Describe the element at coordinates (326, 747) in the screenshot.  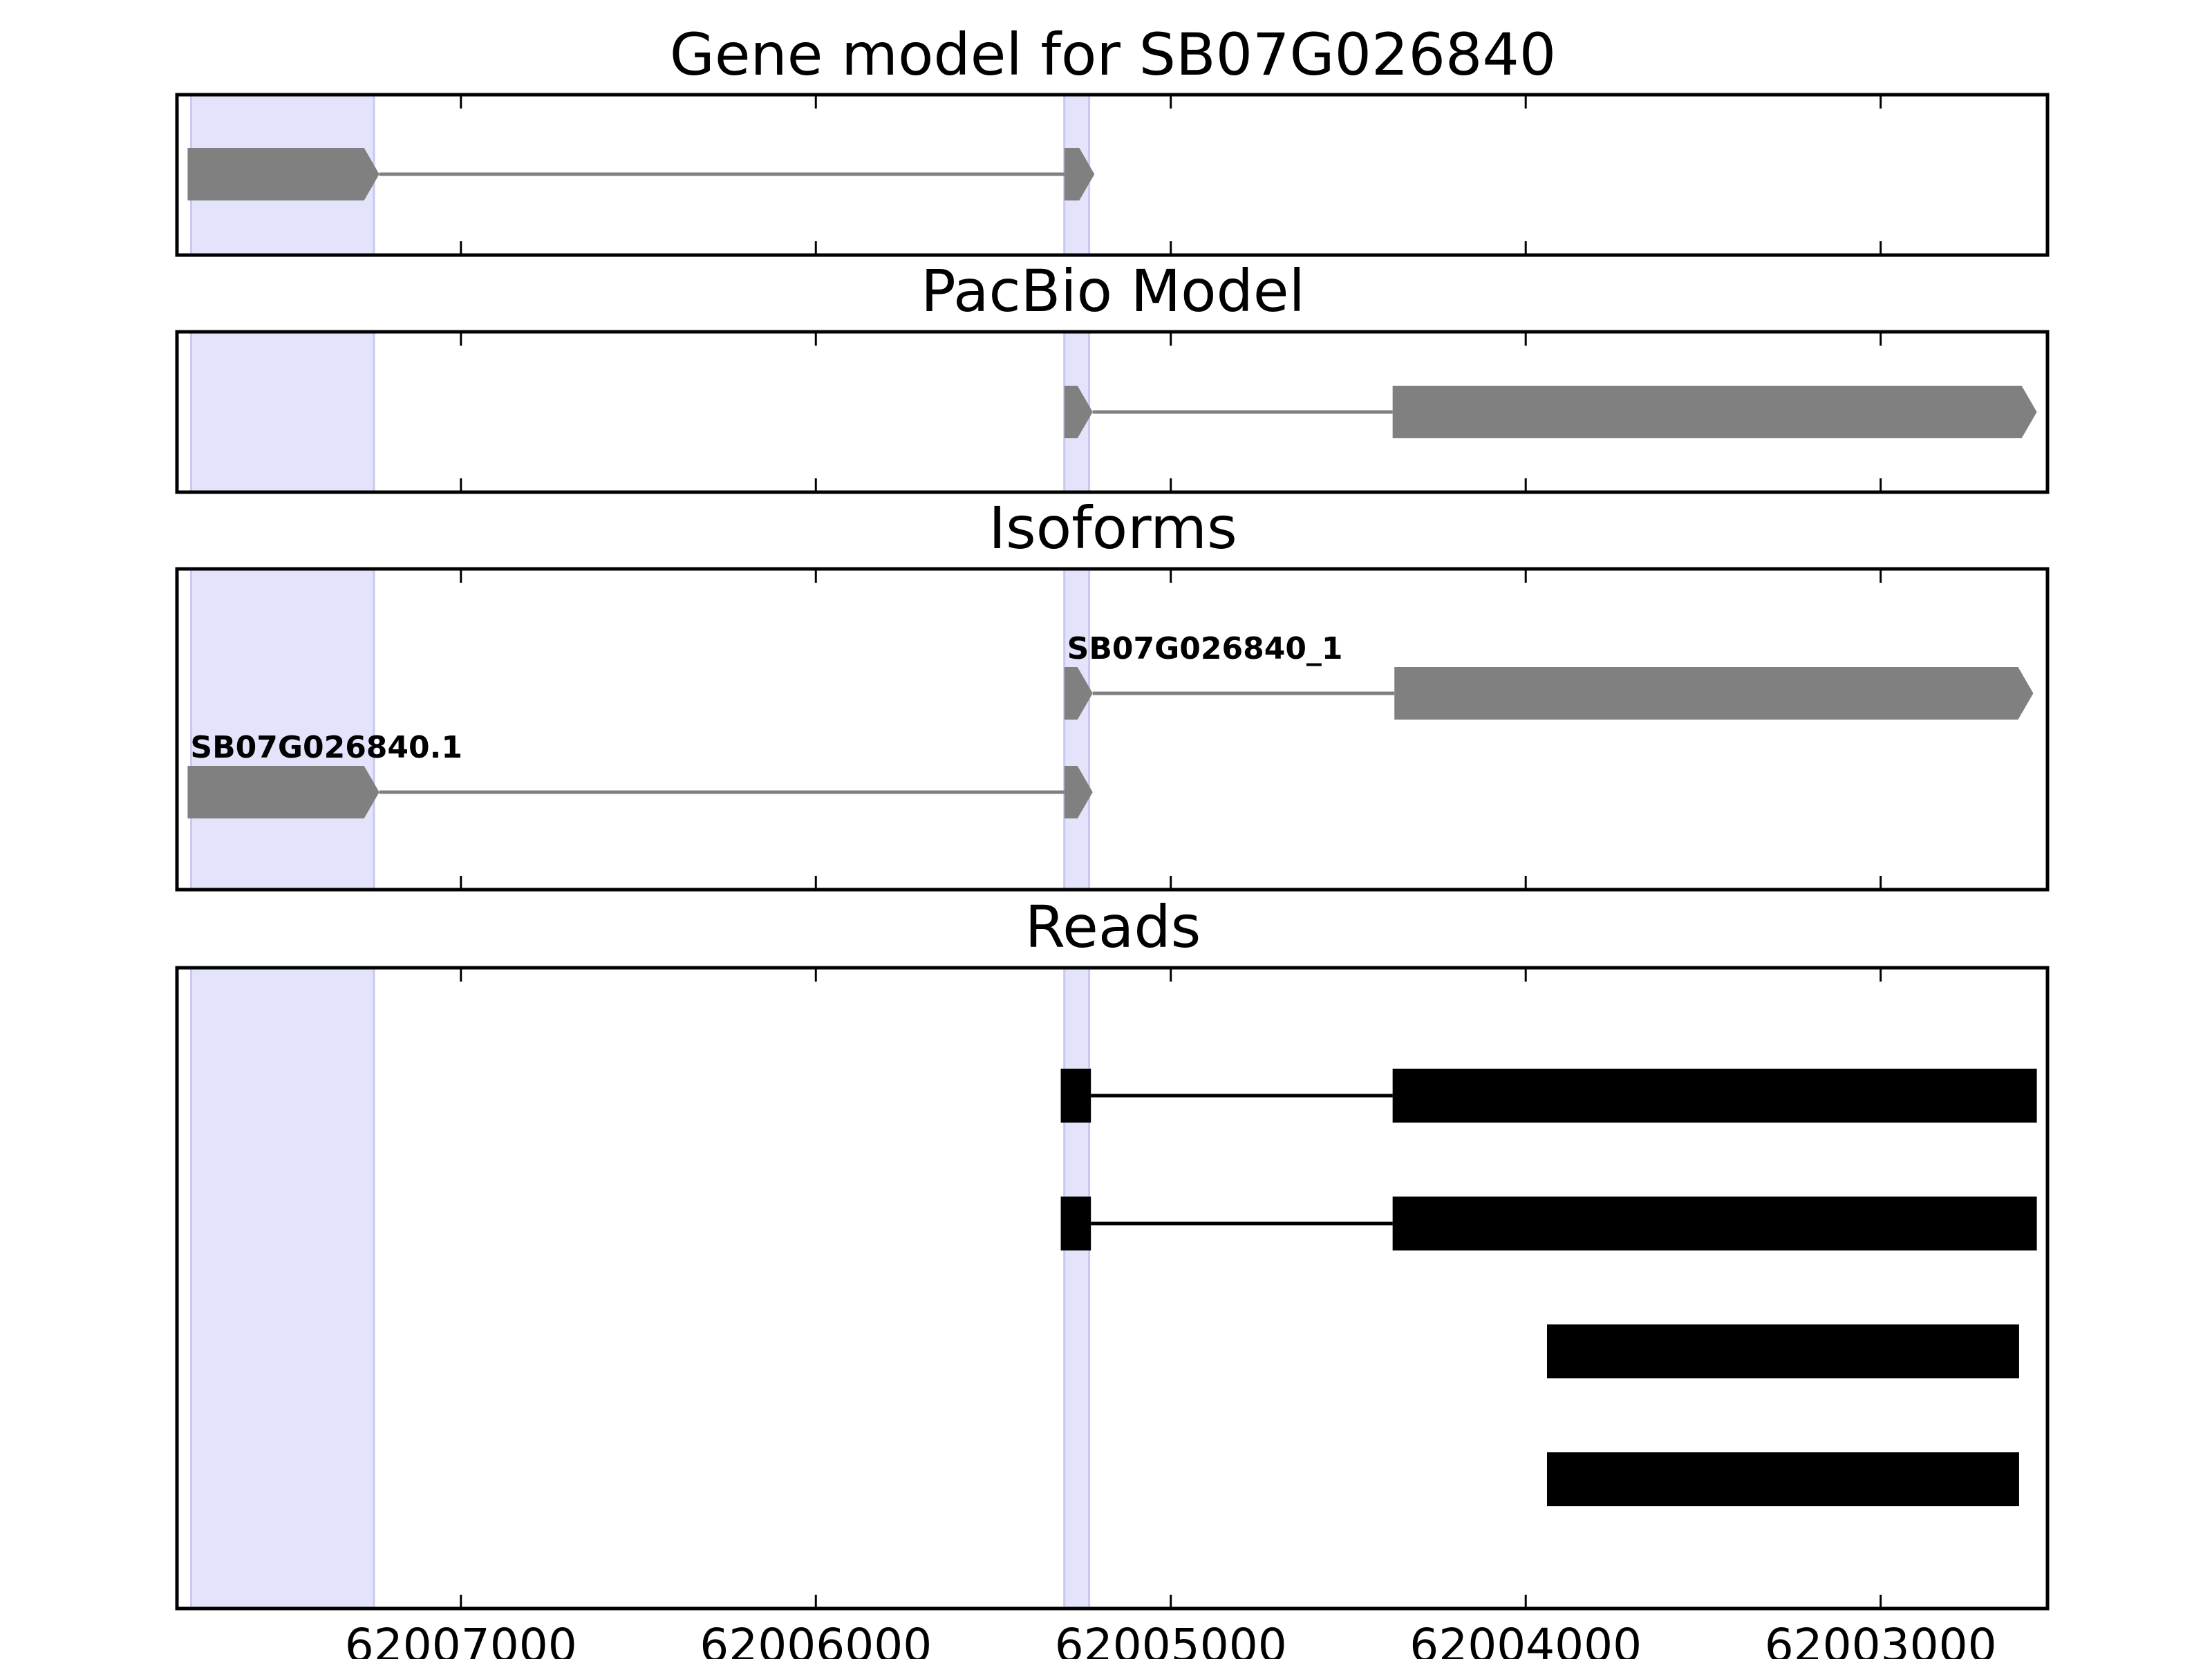
I see `isoform-label: SB07G026840.1` at that location.